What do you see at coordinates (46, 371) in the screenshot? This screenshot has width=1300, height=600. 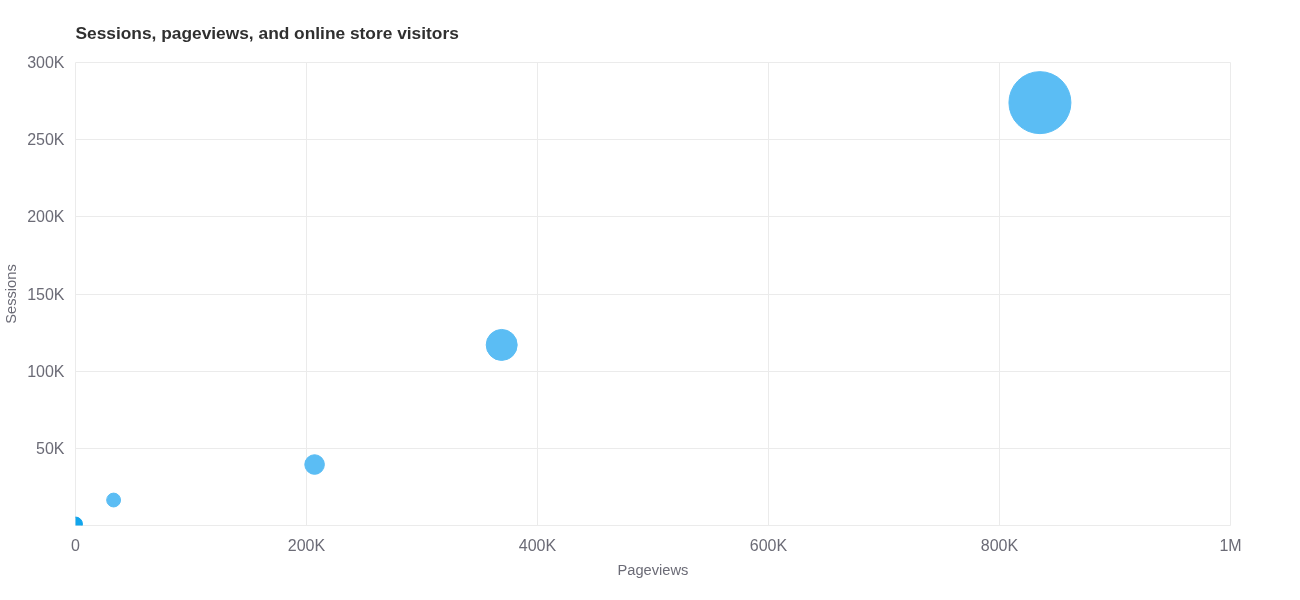 I see `y-tick-label: 100K` at bounding box center [46, 371].